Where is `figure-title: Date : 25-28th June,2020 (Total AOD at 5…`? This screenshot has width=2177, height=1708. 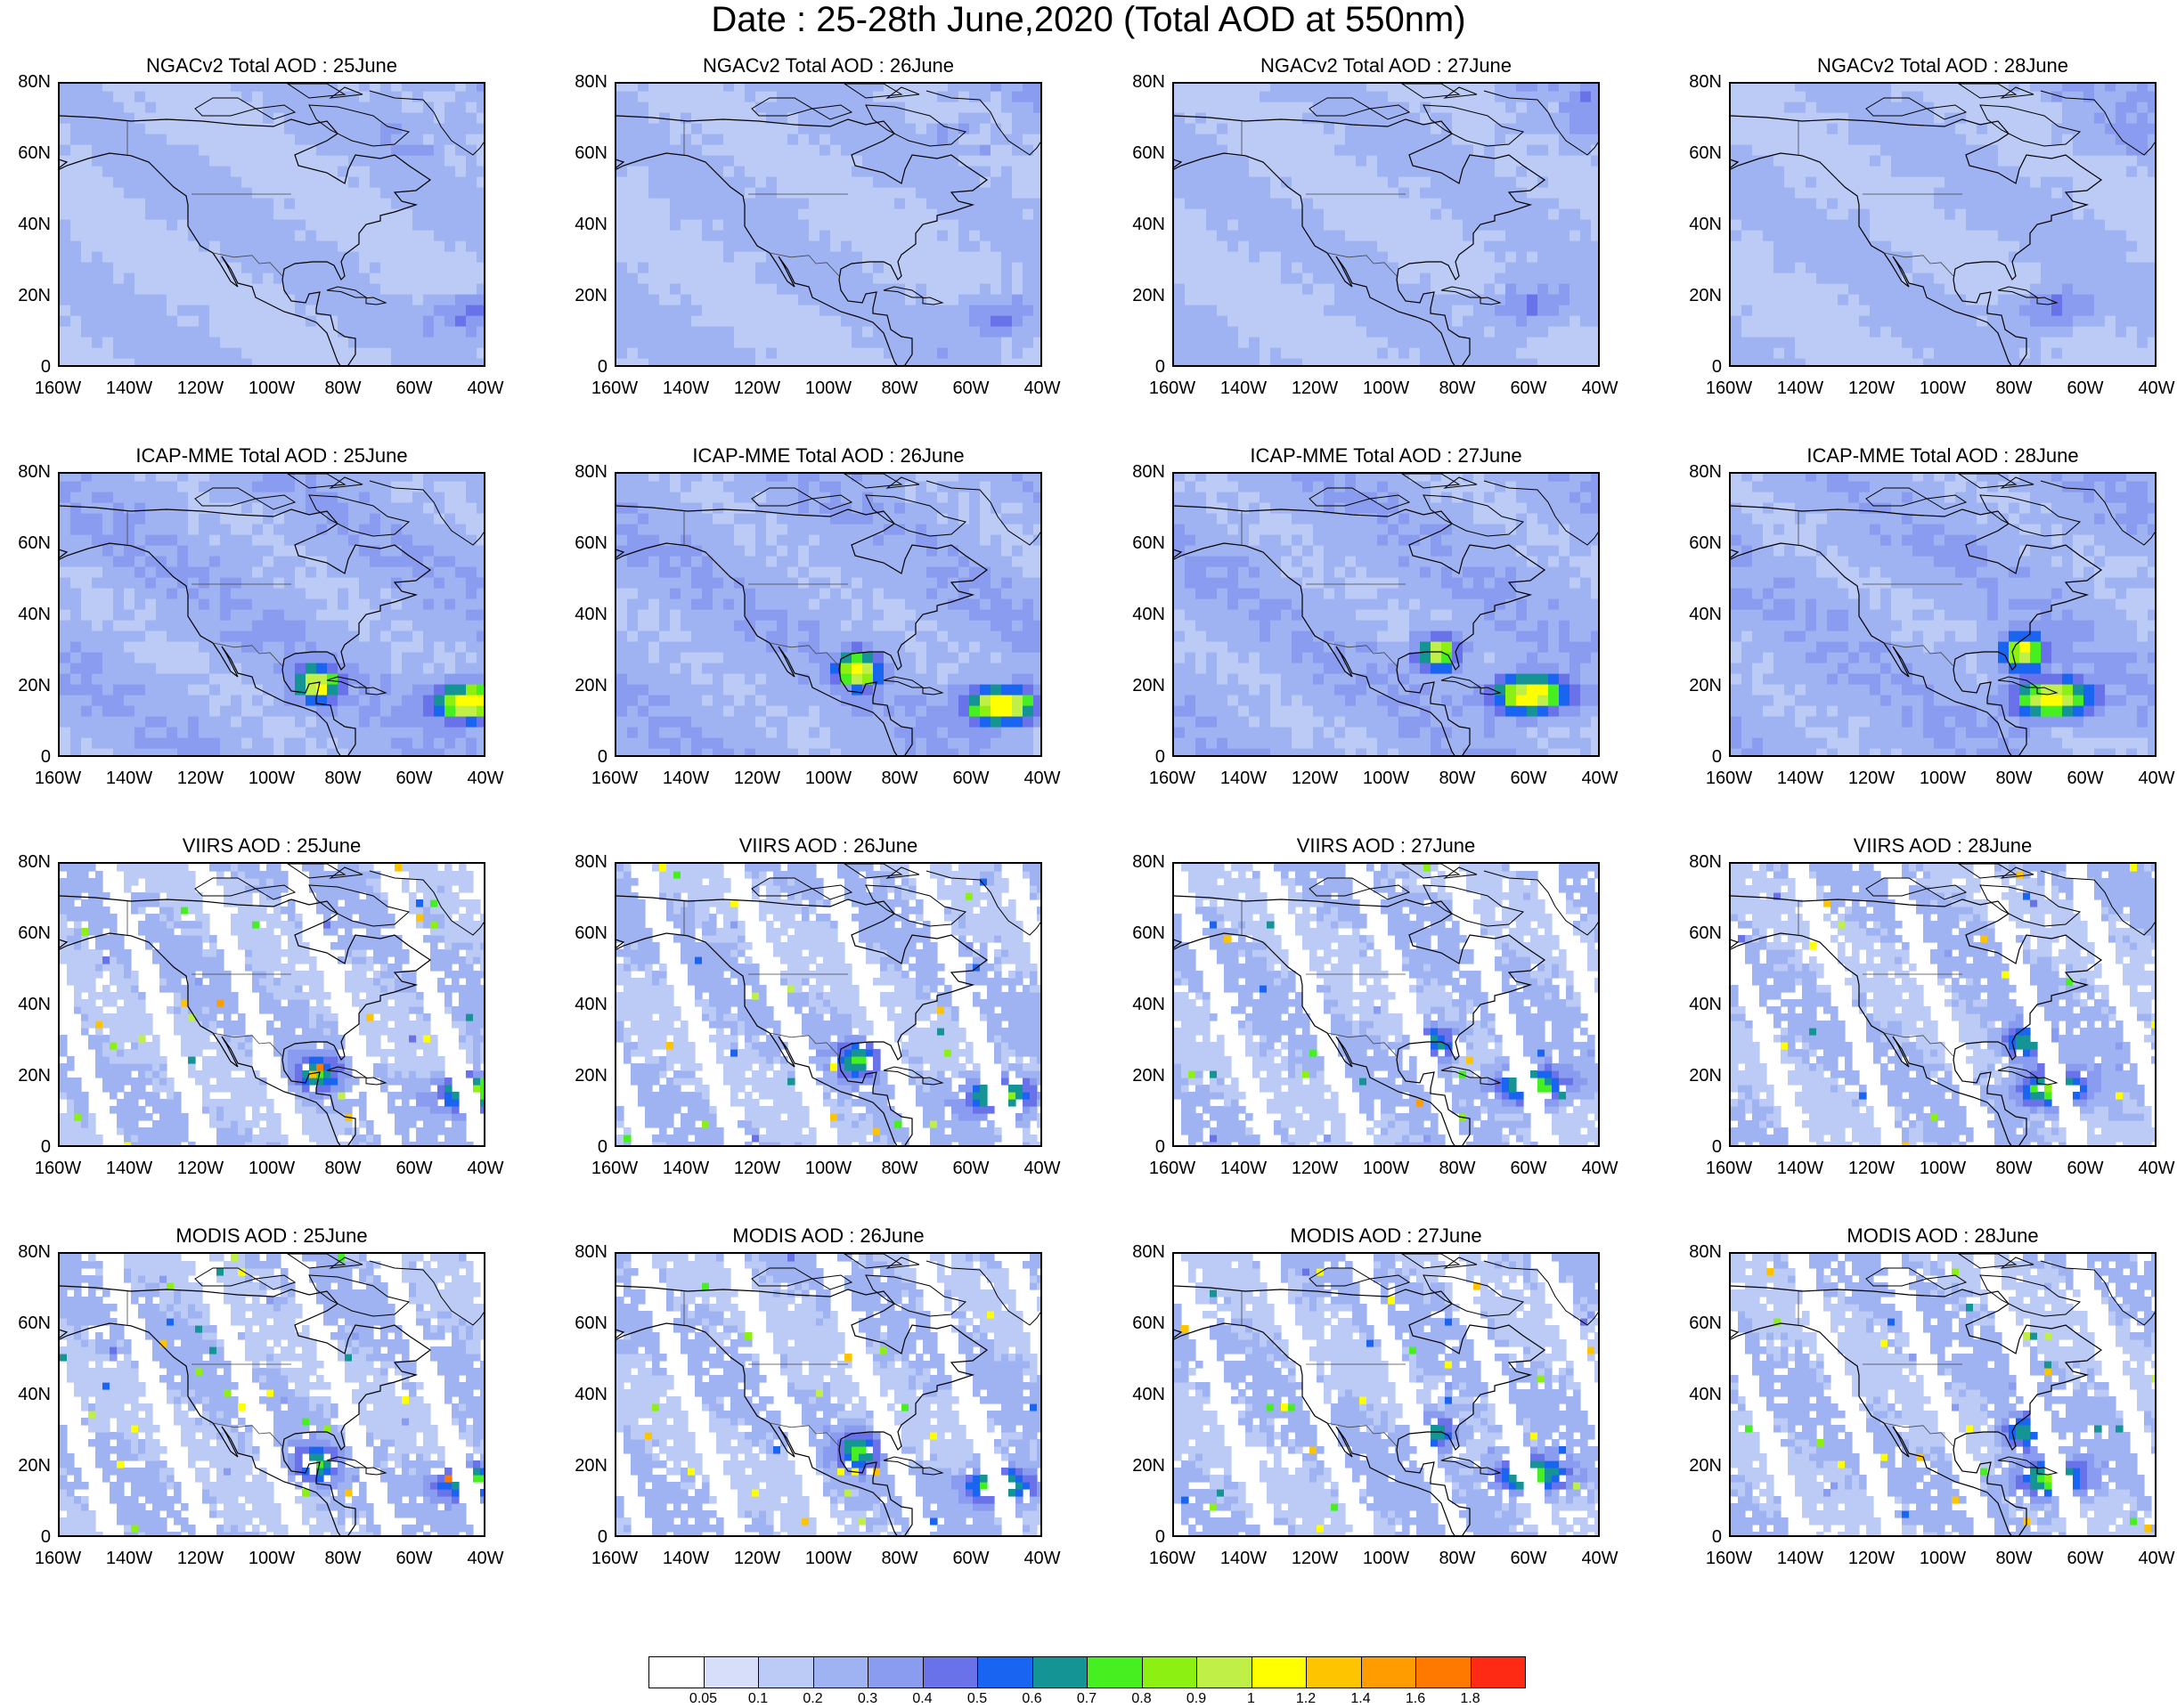 figure-title: Date : 25-28th June,2020 (Total AOD at 5… is located at coordinates (1088, 19).